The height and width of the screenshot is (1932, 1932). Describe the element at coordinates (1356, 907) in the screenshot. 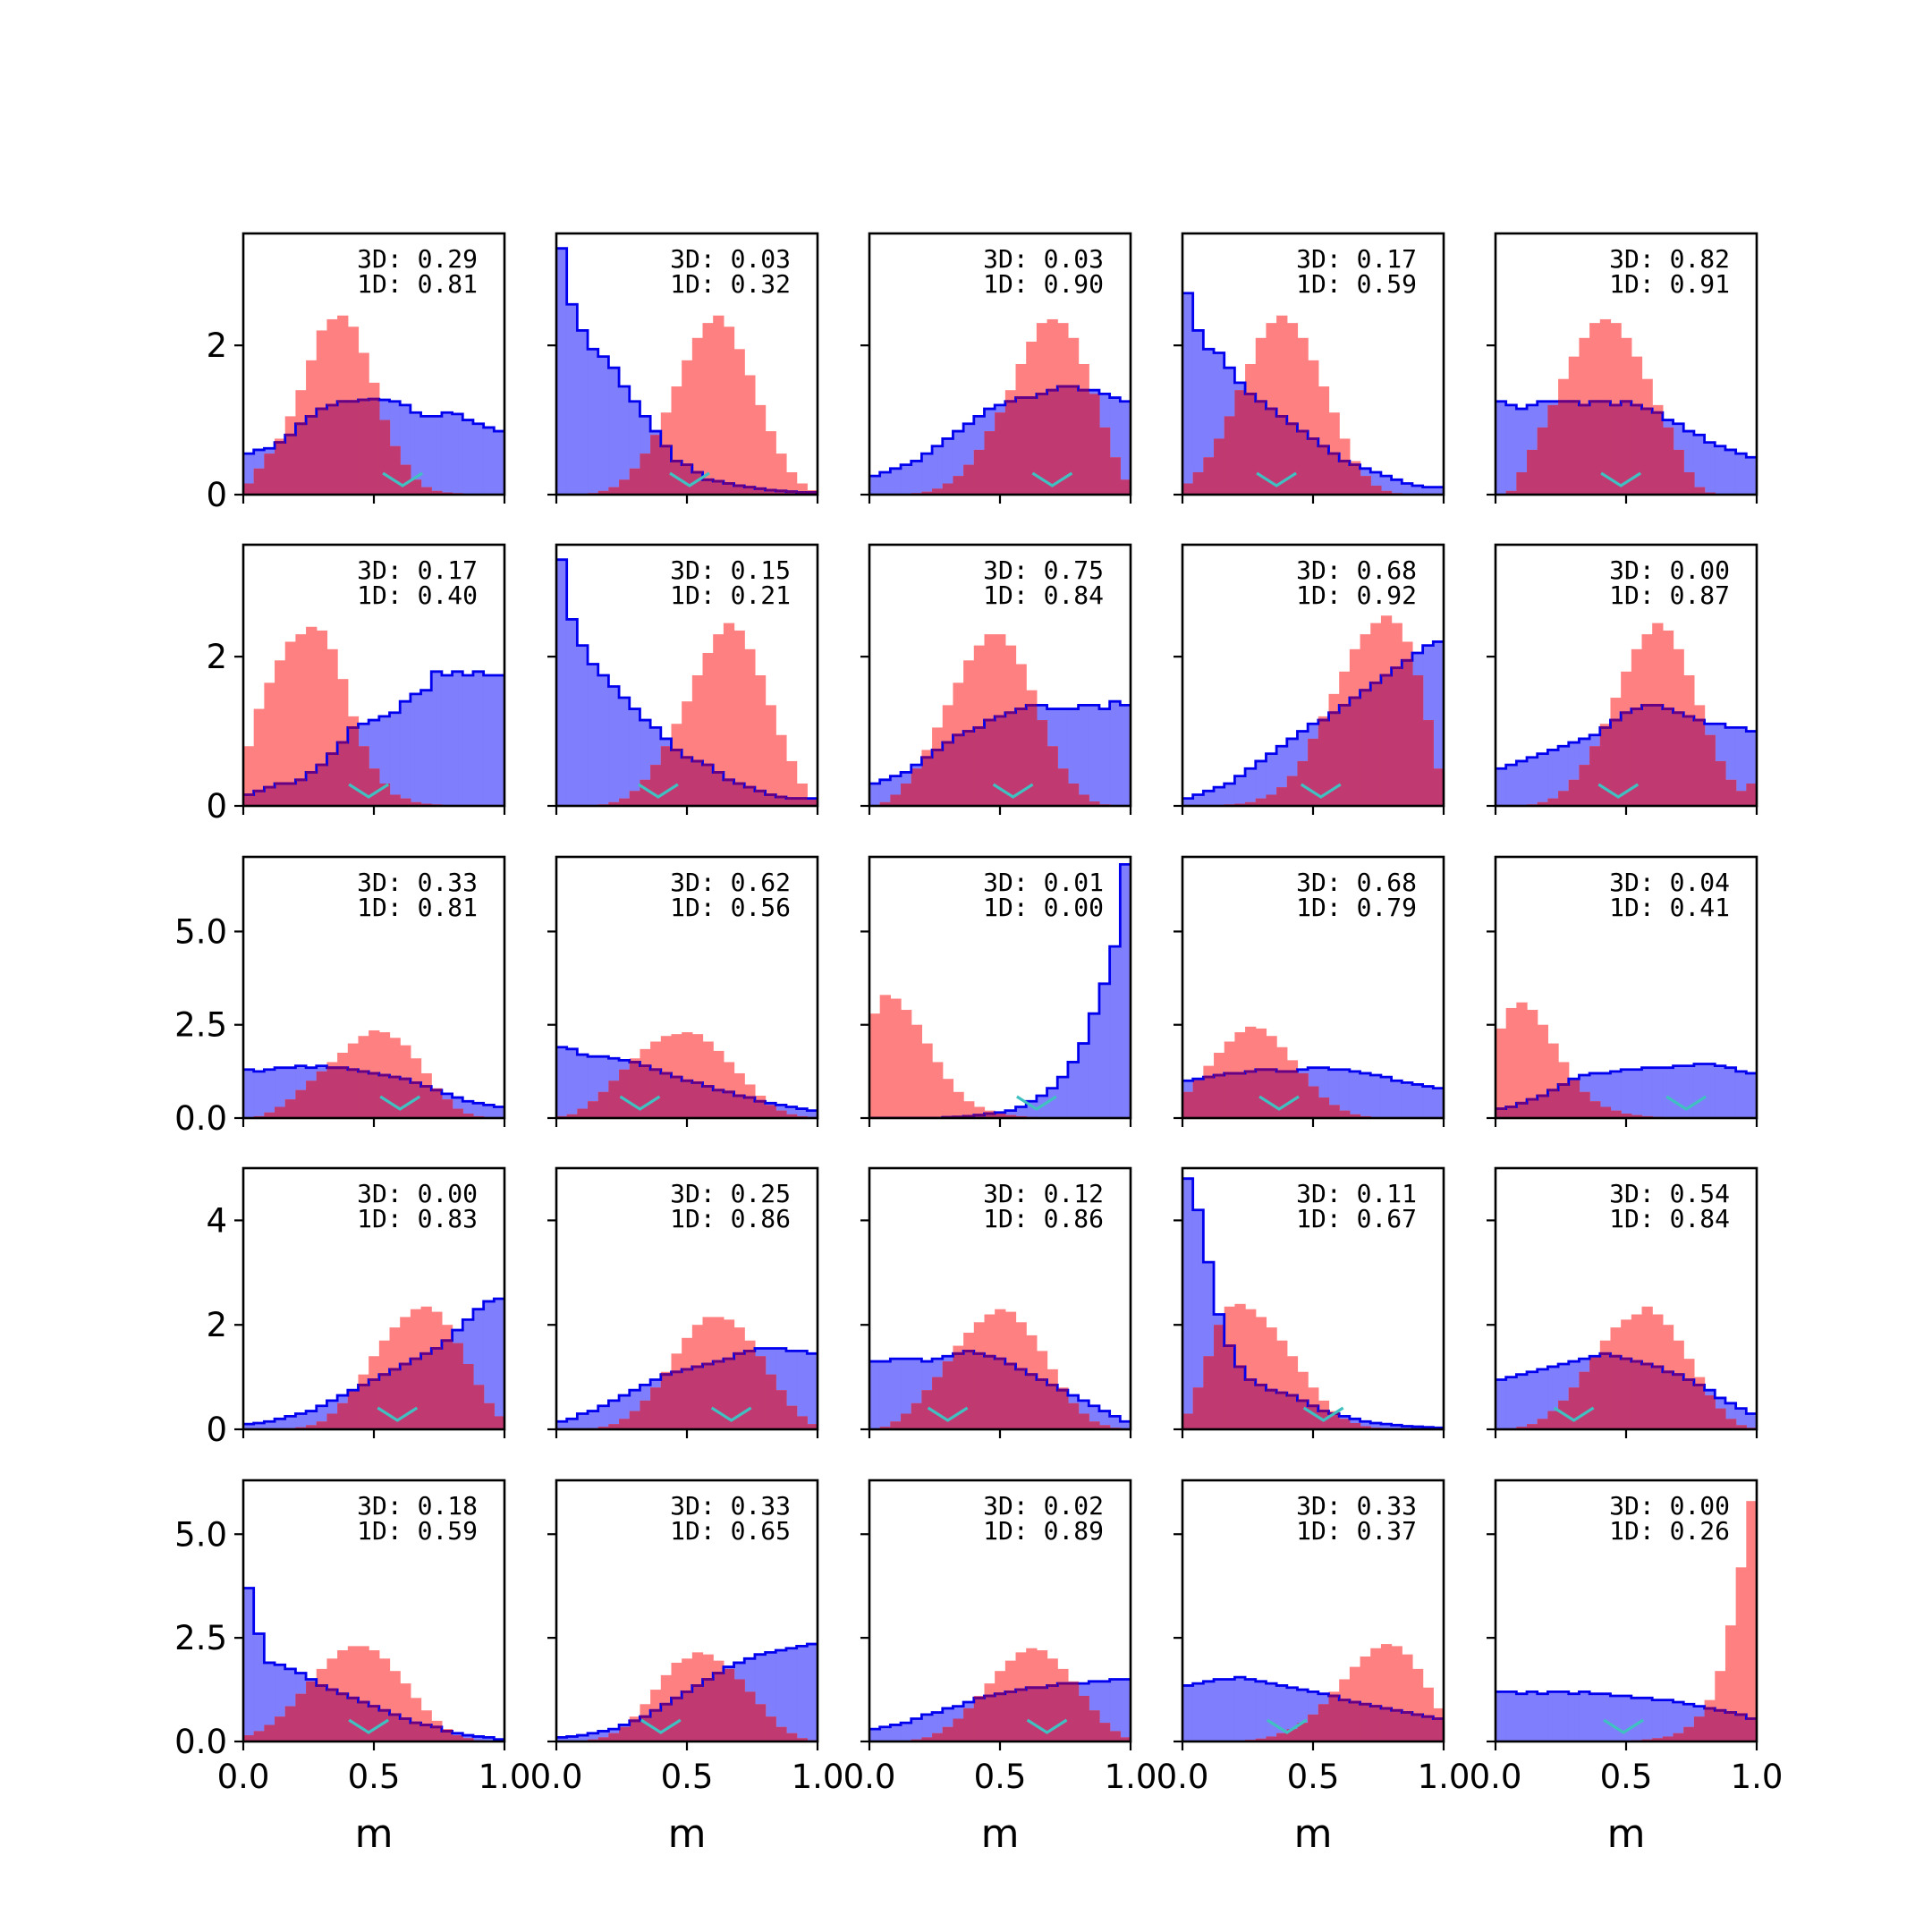

I see `annotation-1d: 1D: 0.79` at that location.